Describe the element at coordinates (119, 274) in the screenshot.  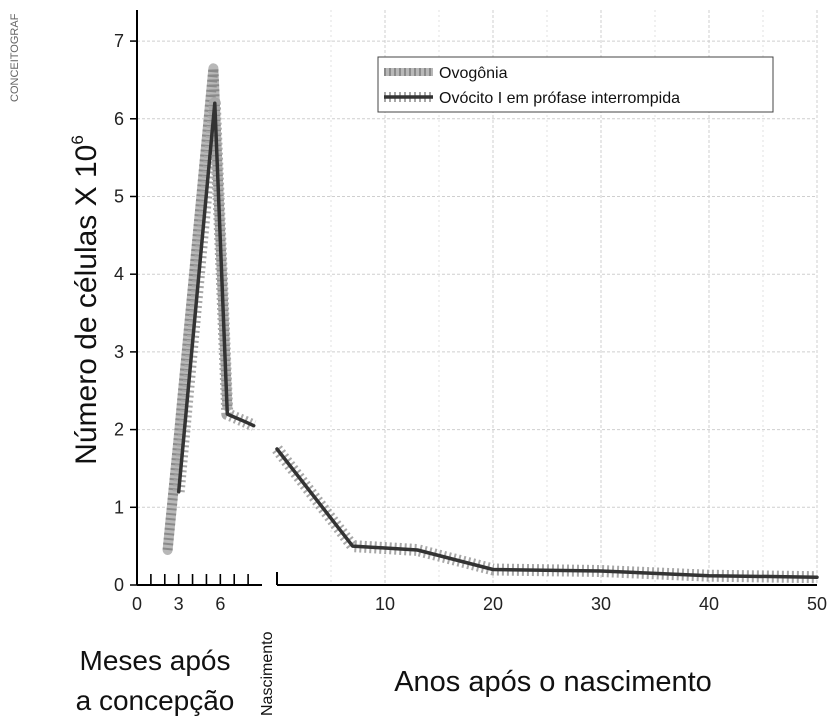
I see `y-tick-label-4: 4` at that location.